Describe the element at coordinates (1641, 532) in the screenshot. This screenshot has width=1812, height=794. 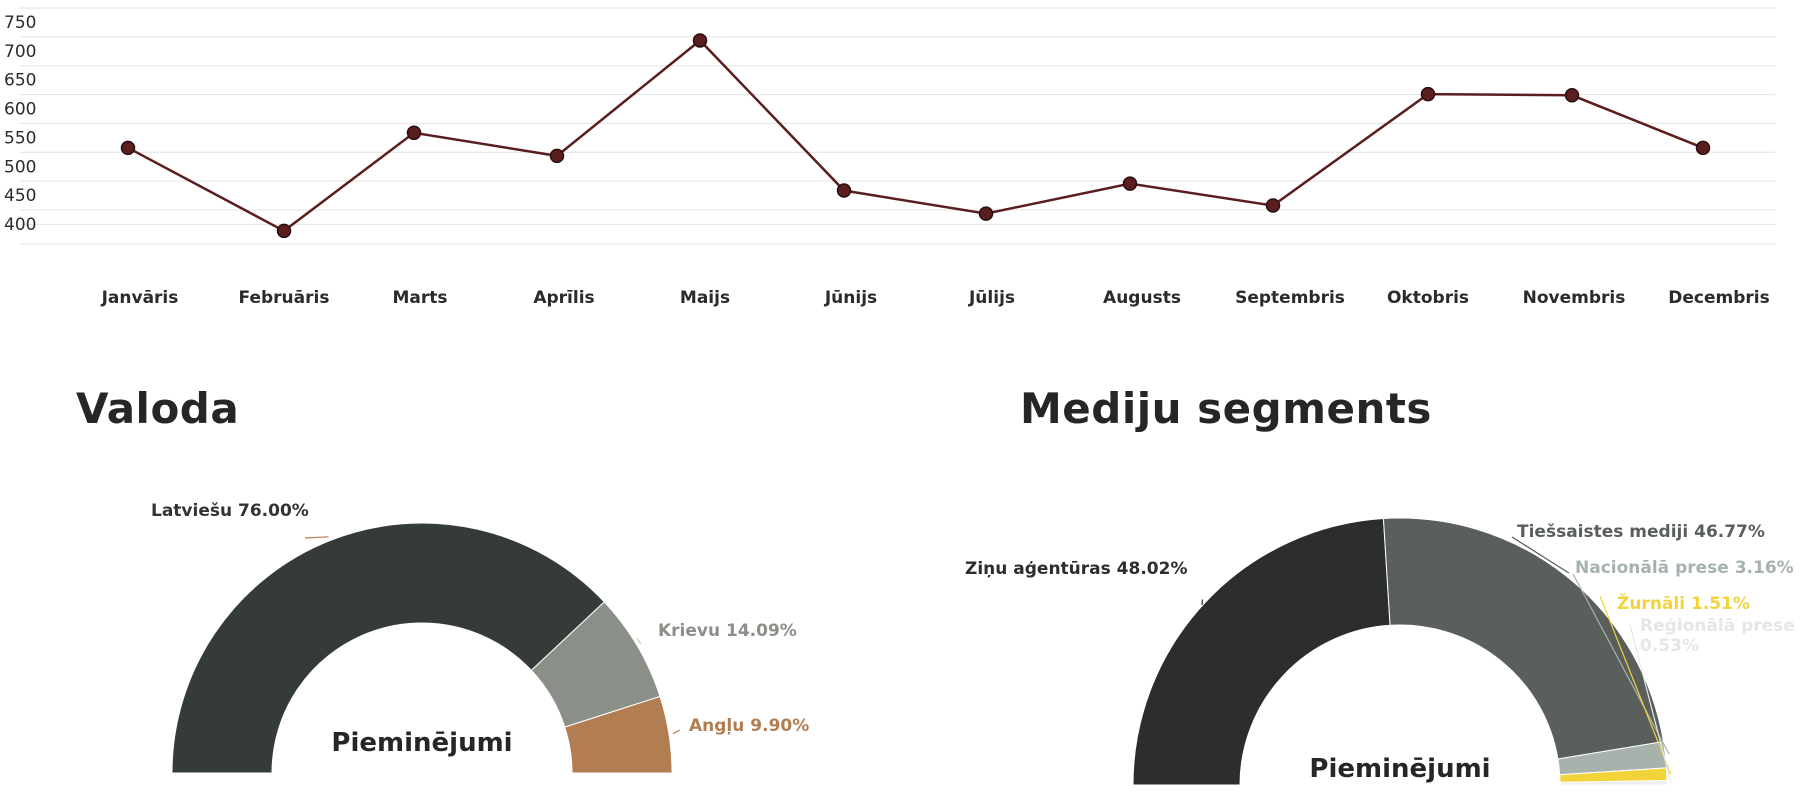
I see `slice-label: Tiešsaistes mediji 46.77%` at that location.